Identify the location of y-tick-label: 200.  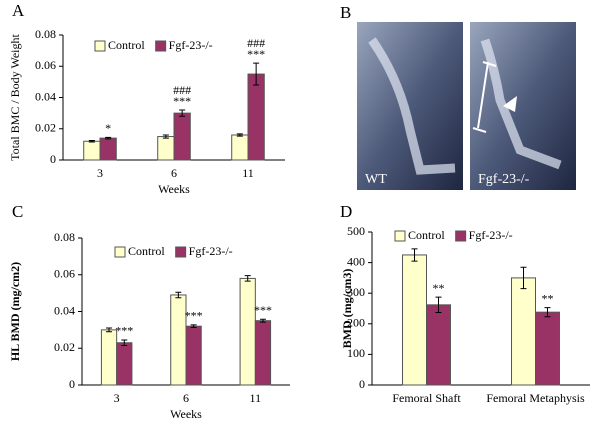
(356, 323).